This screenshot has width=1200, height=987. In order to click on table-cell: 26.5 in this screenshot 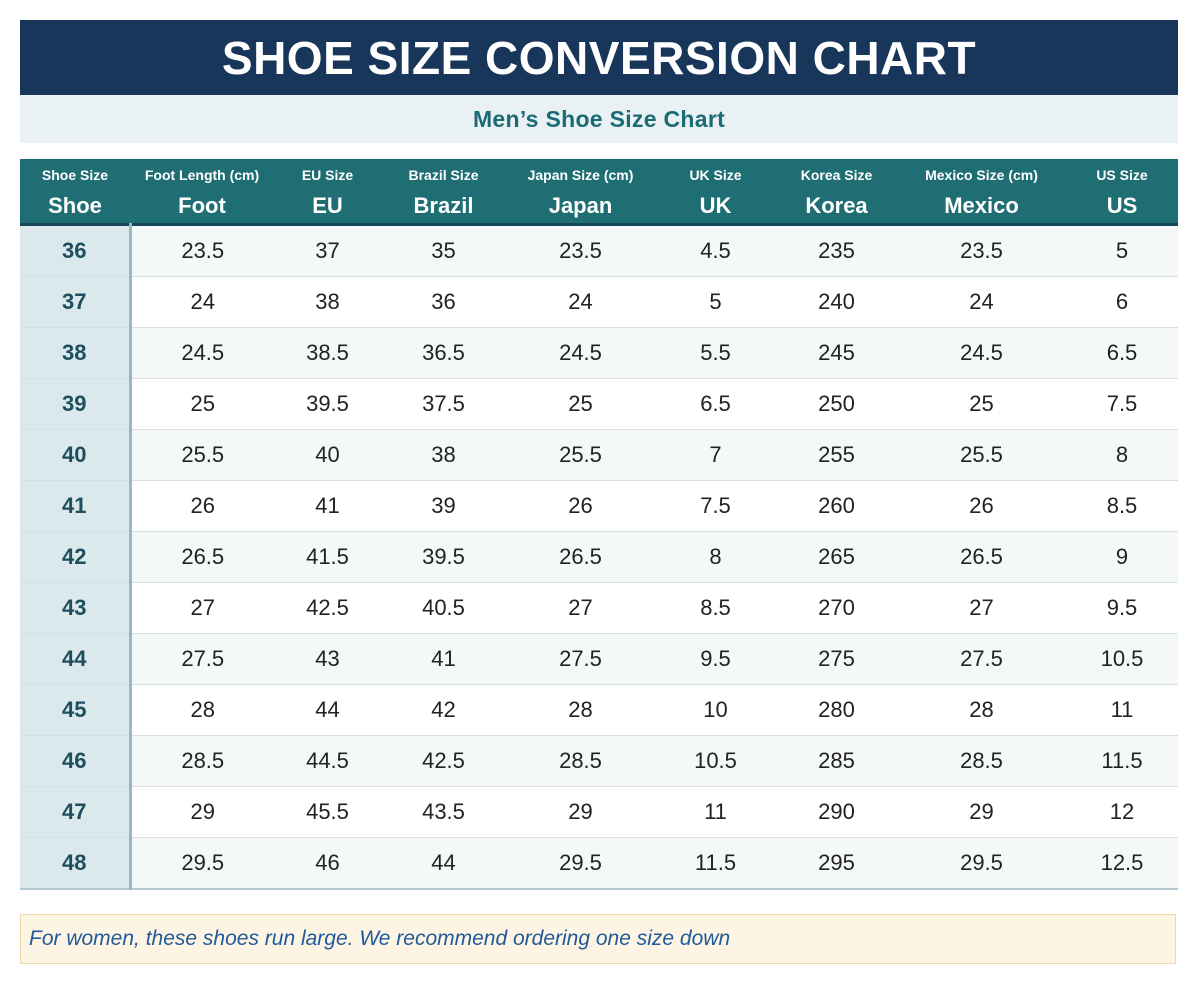, I will do `click(981, 557)`.